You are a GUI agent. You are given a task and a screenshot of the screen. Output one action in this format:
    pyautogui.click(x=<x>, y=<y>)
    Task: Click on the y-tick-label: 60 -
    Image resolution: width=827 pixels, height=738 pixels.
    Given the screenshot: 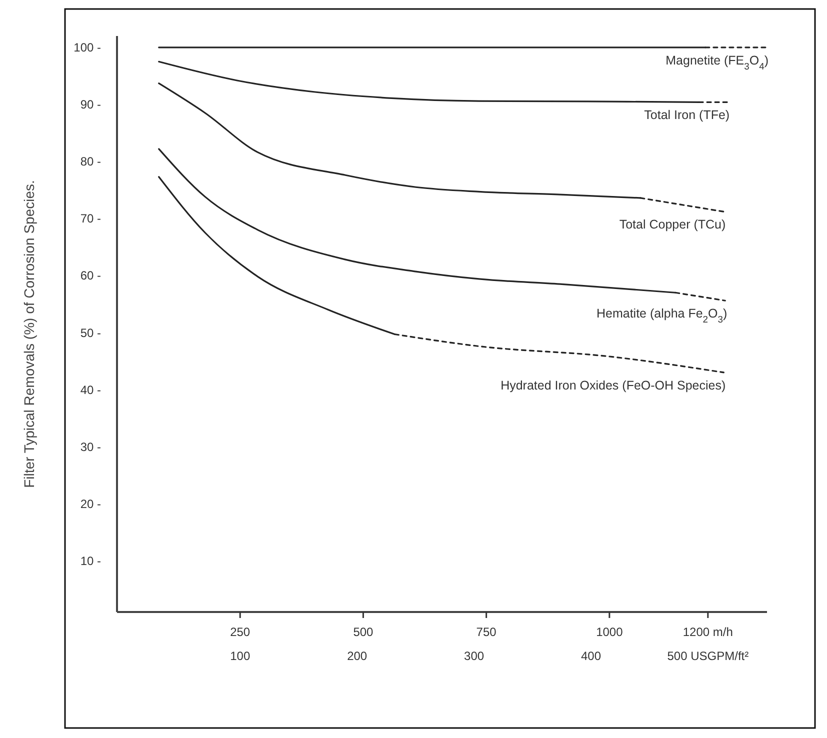 What is the action you would take?
    pyautogui.click(x=90, y=275)
    